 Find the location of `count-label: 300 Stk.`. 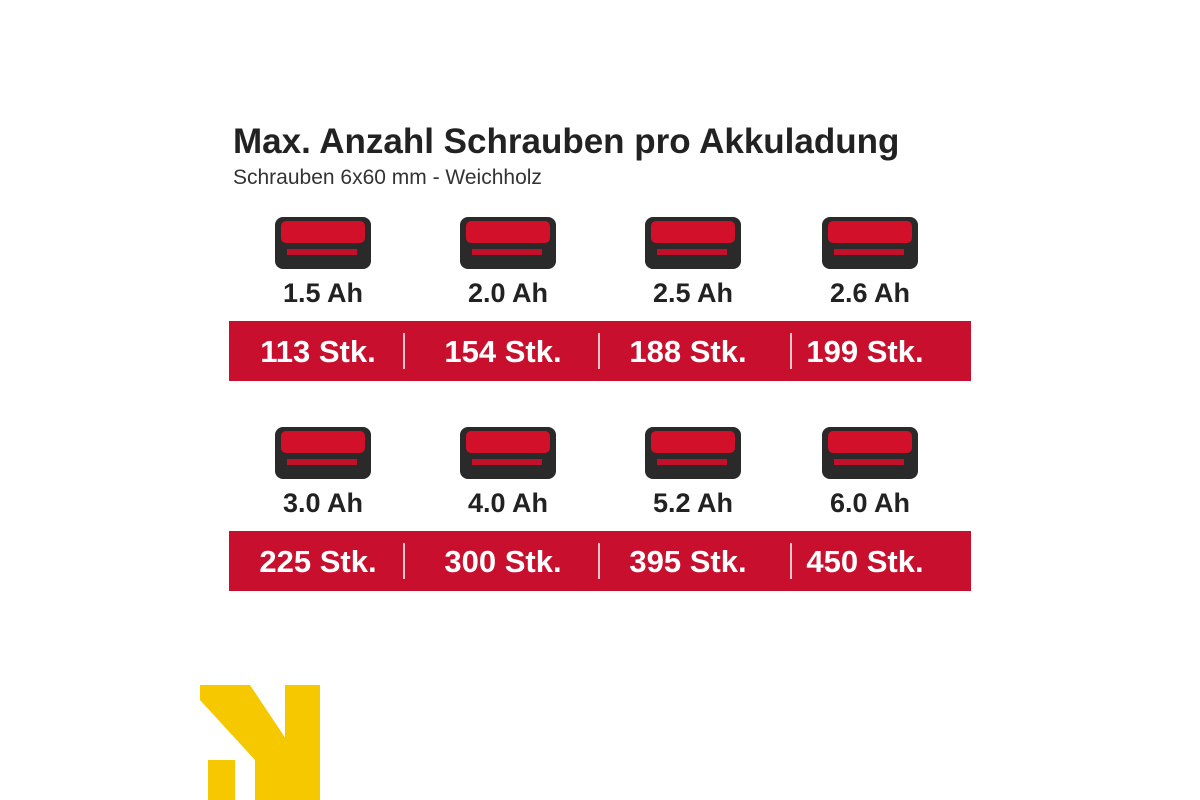

count-label: 300 Stk. is located at coordinates (502, 561).